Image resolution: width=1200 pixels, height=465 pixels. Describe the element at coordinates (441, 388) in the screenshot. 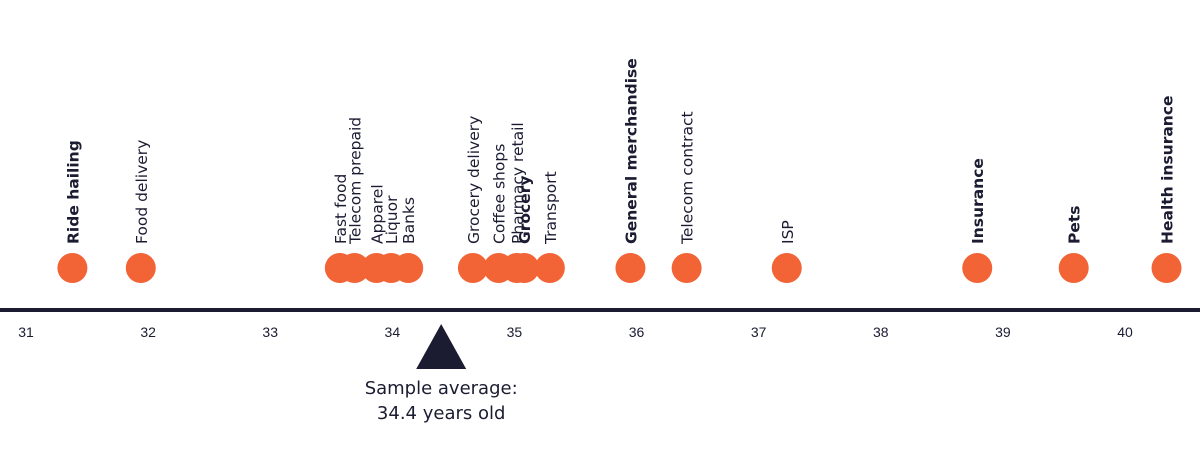

I see `average-label-line1: Sample average:` at that location.